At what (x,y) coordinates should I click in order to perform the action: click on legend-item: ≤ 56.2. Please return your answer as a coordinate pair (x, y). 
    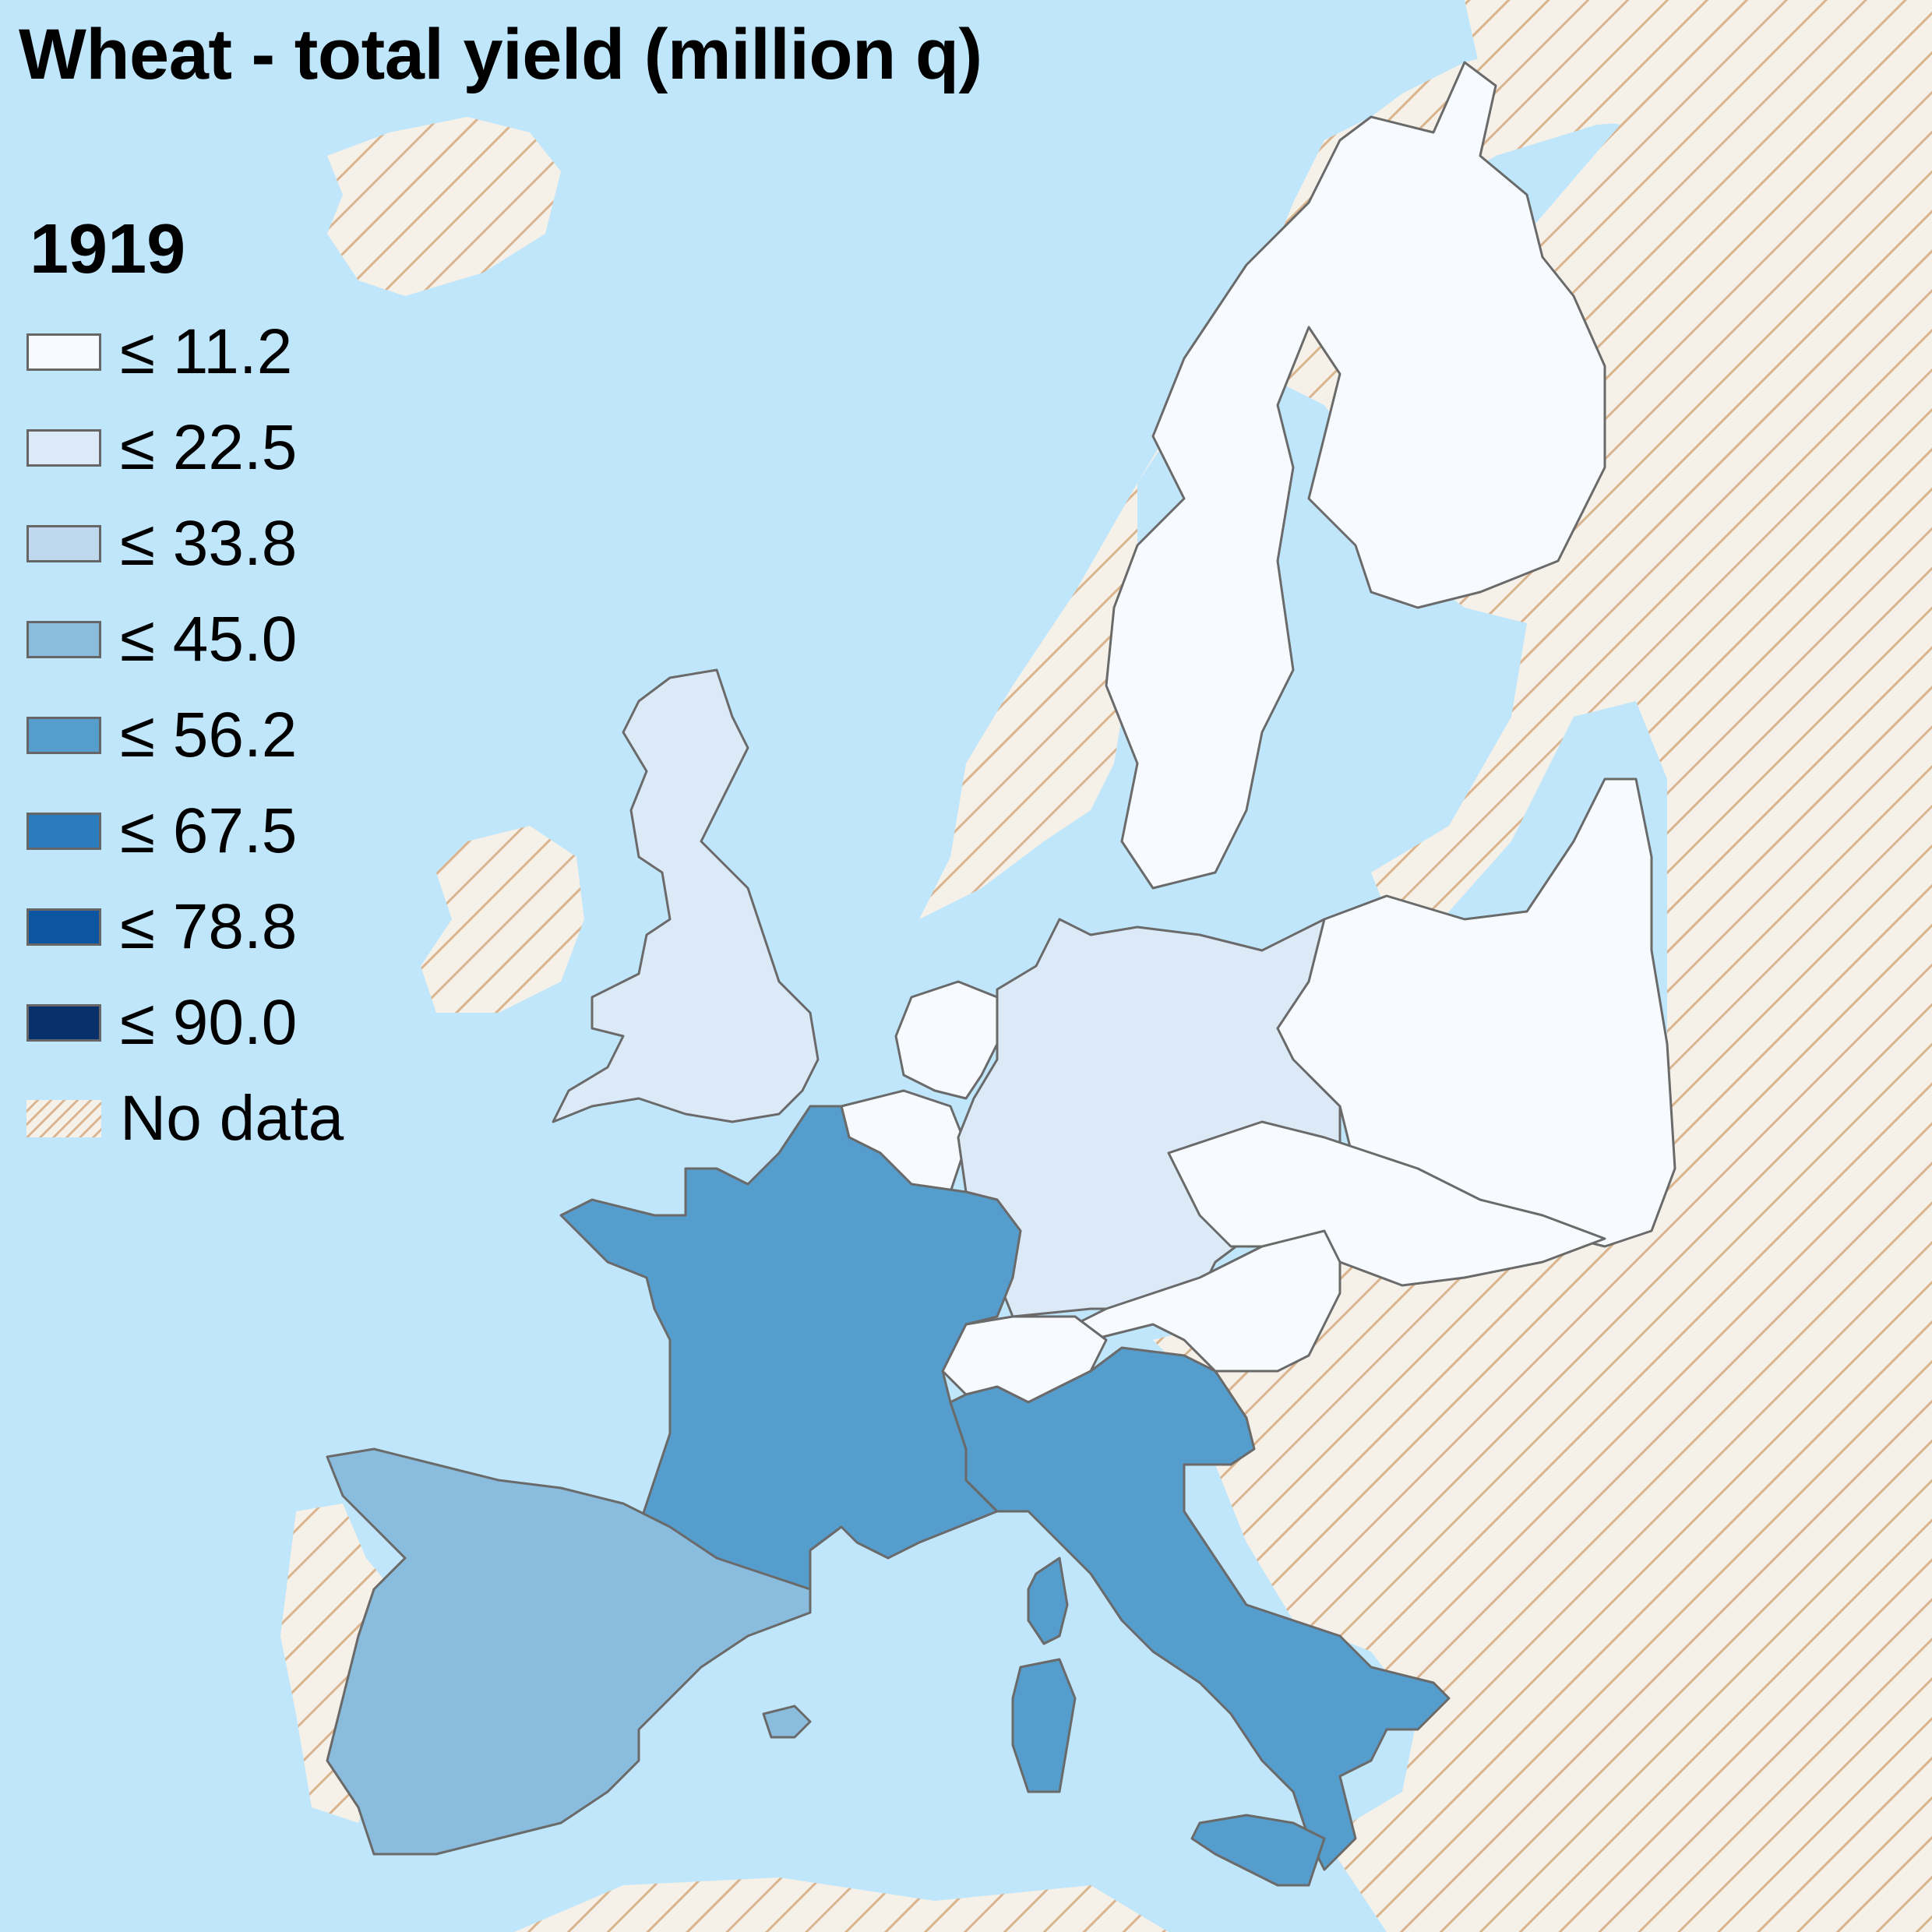
    Looking at the image, I should click on (185, 735).